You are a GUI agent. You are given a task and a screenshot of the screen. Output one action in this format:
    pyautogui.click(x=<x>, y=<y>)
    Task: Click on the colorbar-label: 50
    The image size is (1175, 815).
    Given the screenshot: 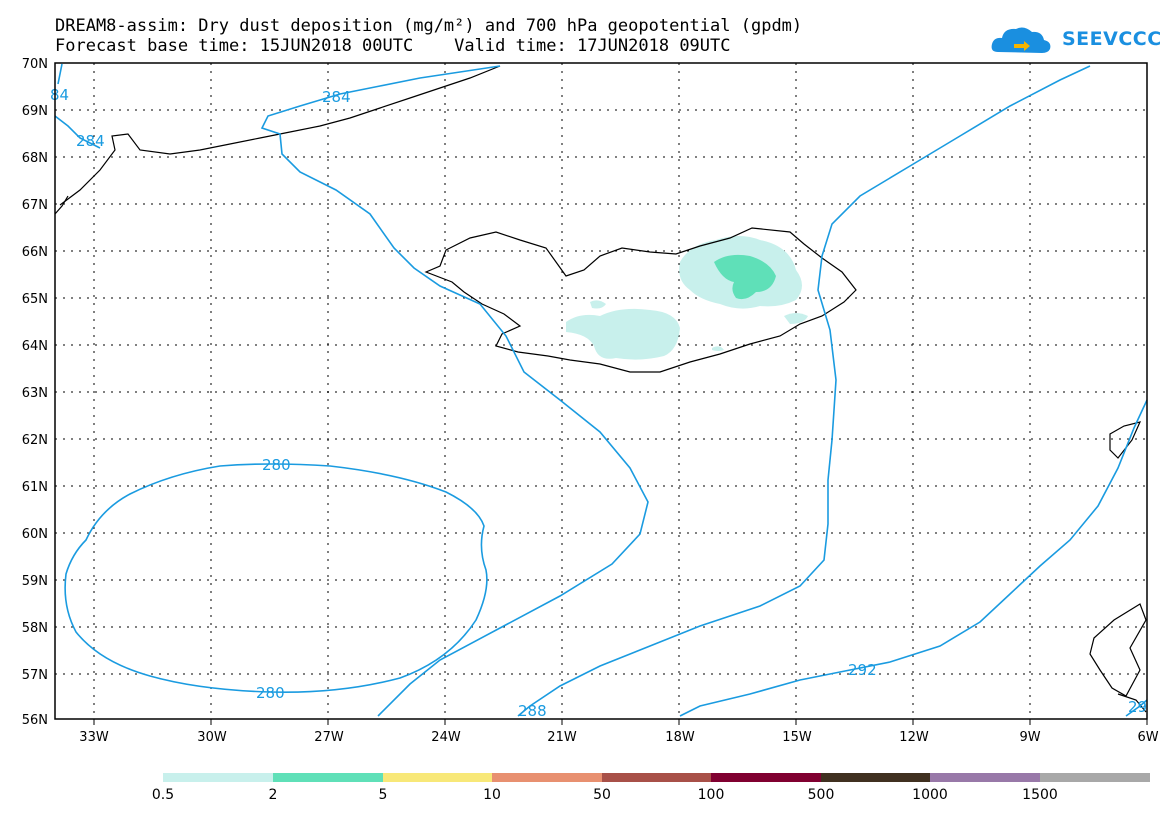 What is the action you would take?
    pyautogui.click(x=602, y=795)
    